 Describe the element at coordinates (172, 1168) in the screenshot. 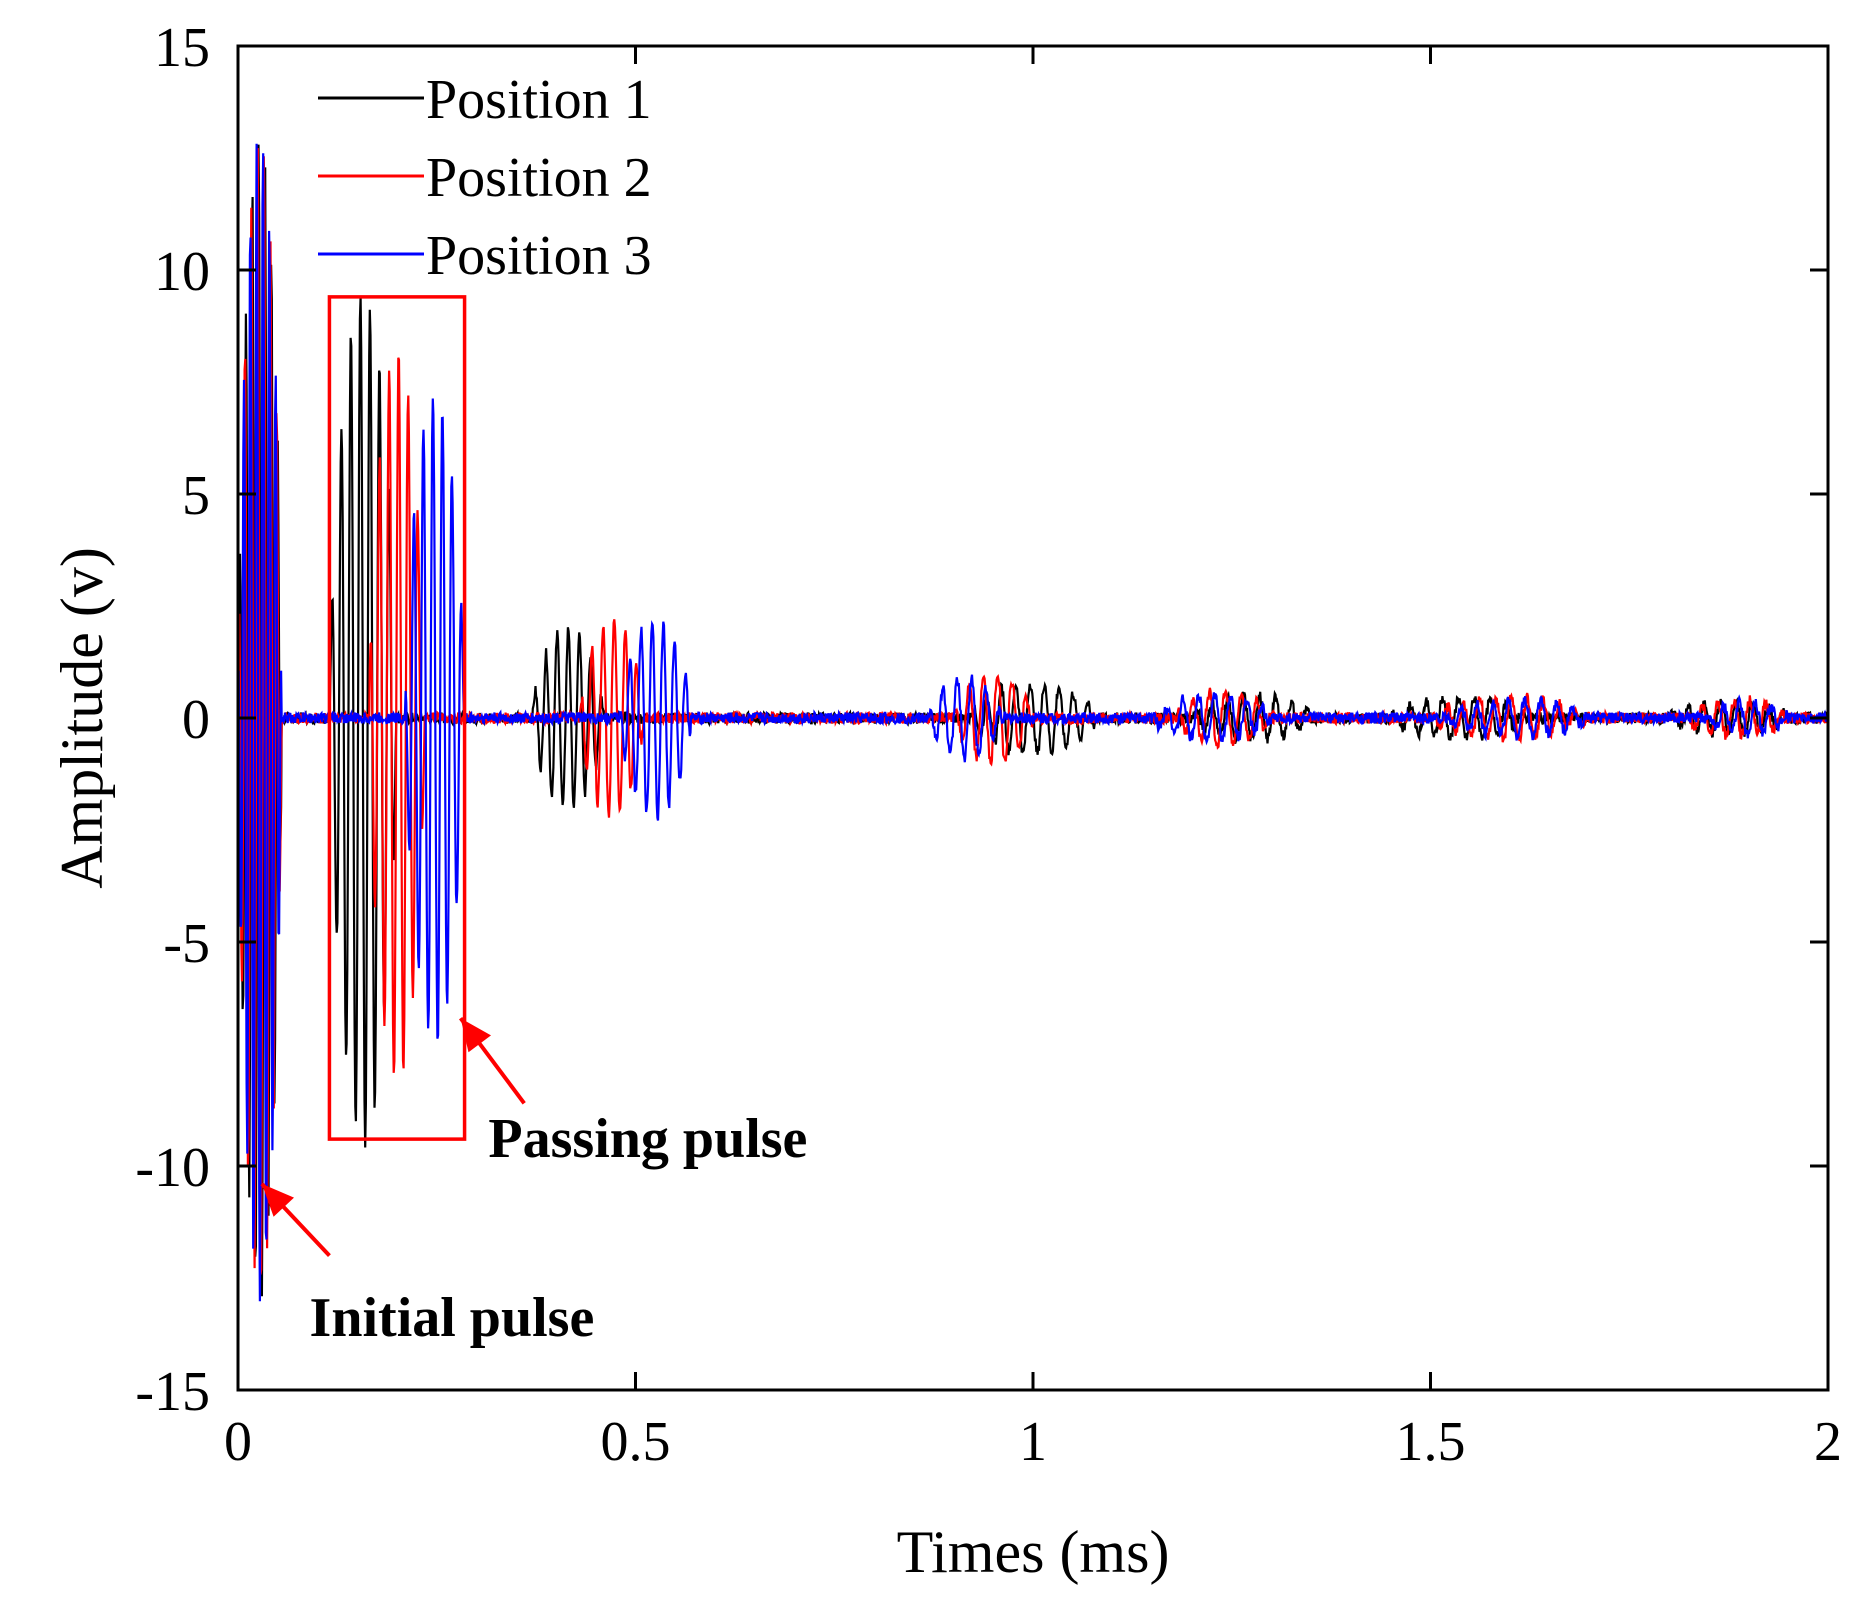

I see `y-tick-label: -10` at that location.